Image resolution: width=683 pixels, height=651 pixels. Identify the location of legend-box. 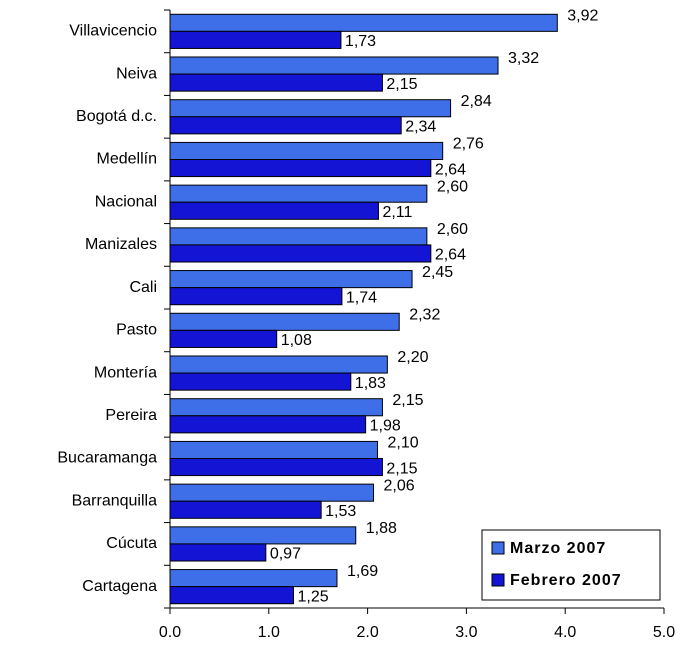
(571, 565).